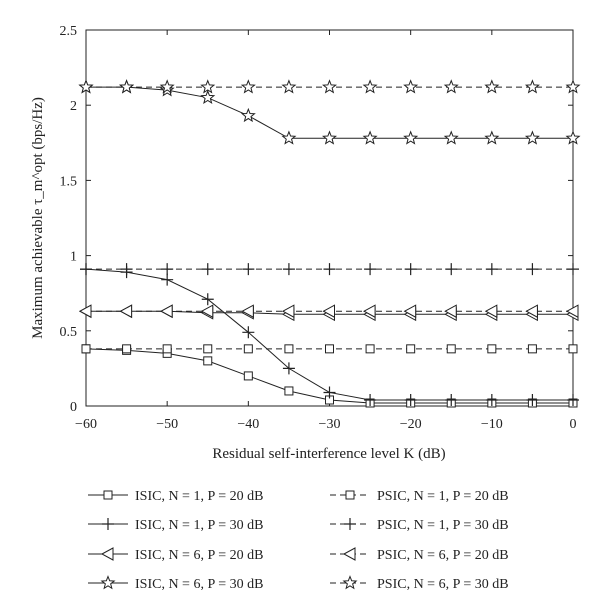 This screenshot has width=600, height=612. I want to click on legend-item: PSIC, N = 6, P = 20 dB, so click(419, 555).